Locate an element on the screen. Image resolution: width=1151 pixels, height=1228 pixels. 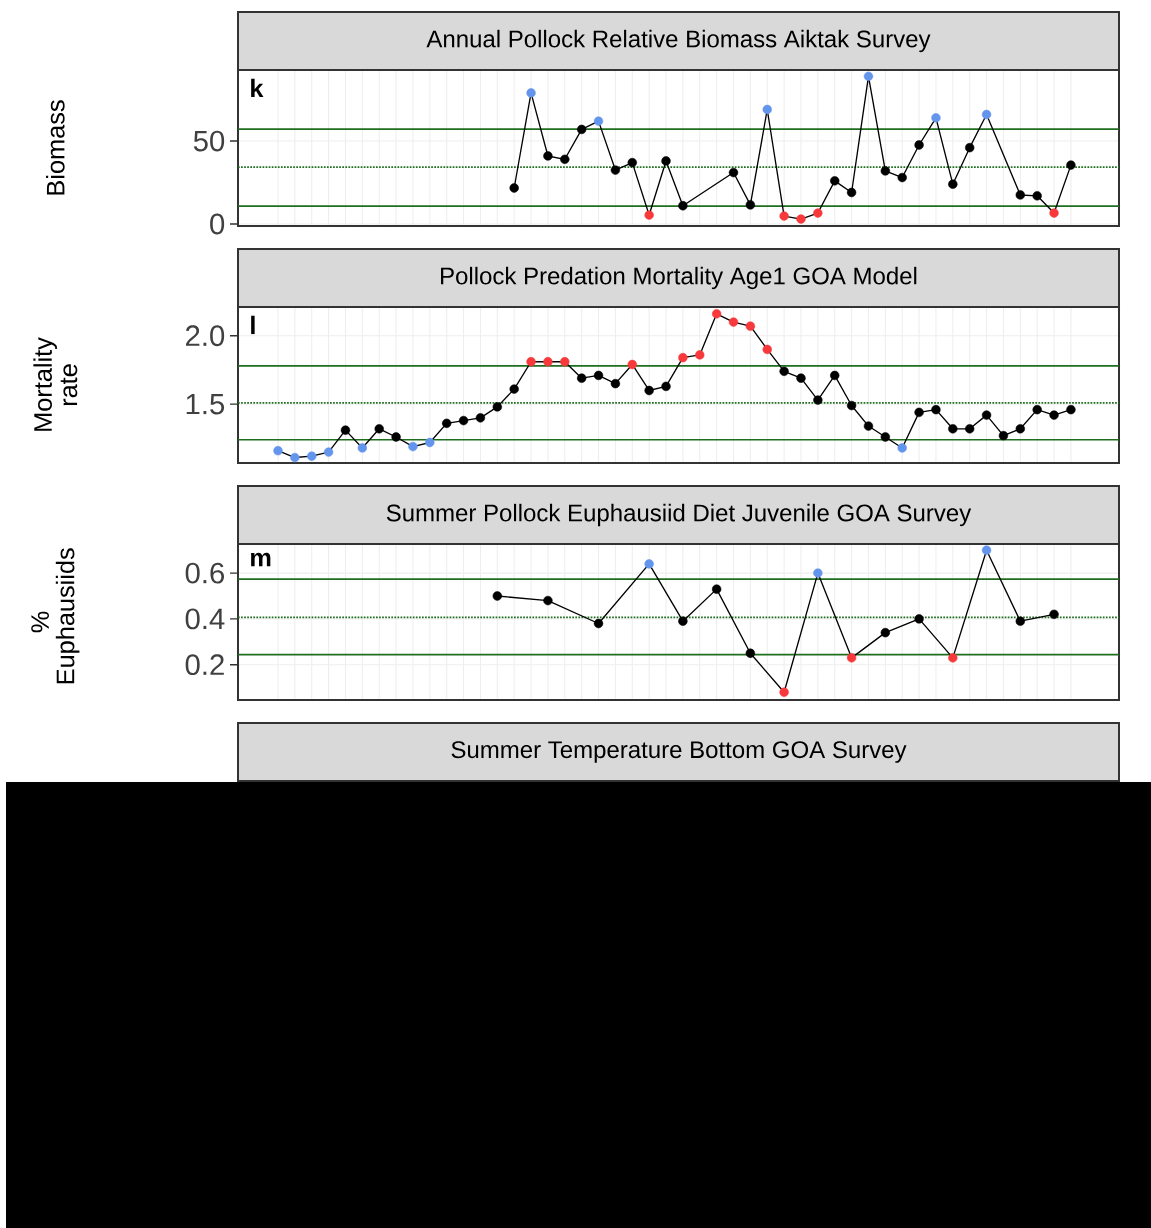
y-axis-title: % Euphausiids is located at coordinates (55, 616).